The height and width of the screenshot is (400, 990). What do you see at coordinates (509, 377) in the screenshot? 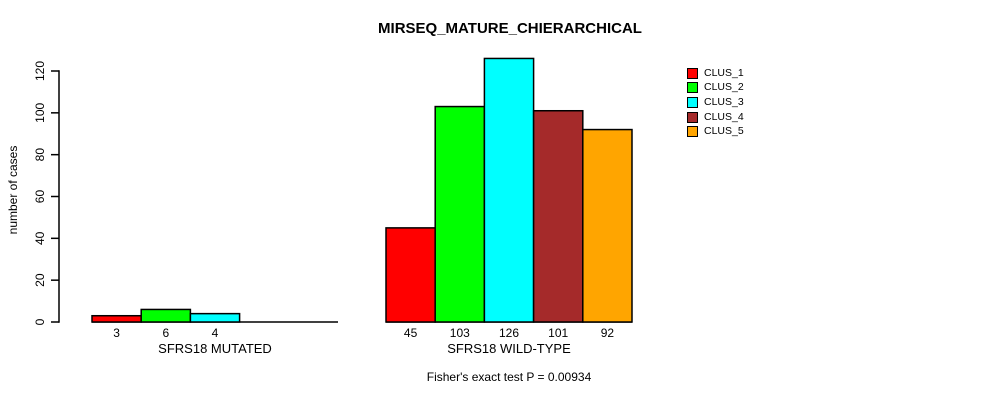
I see `stat-annotation: Fisher's exact test P = 0.00934` at bounding box center [509, 377].